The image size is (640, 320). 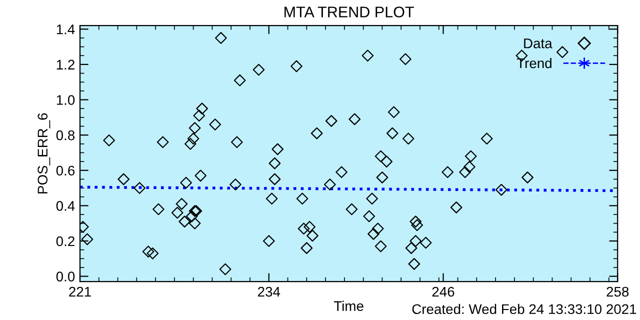 What do you see at coordinates (65, 65) in the screenshot?
I see `y-tick-label: 1.2` at bounding box center [65, 65].